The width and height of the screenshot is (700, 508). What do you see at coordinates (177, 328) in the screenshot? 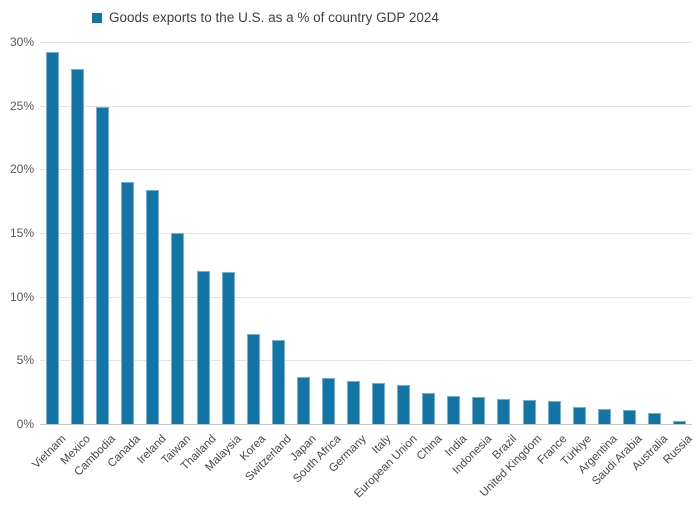
I see `bar-taiwan` at bounding box center [177, 328].